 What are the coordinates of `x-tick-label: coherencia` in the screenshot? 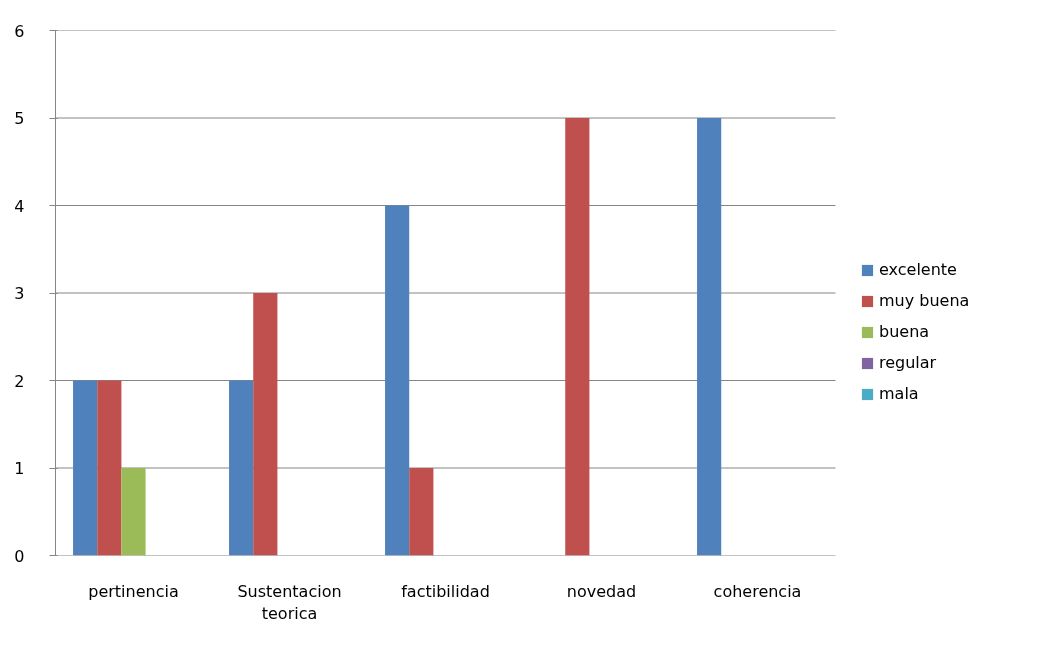 It's located at (757, 591).